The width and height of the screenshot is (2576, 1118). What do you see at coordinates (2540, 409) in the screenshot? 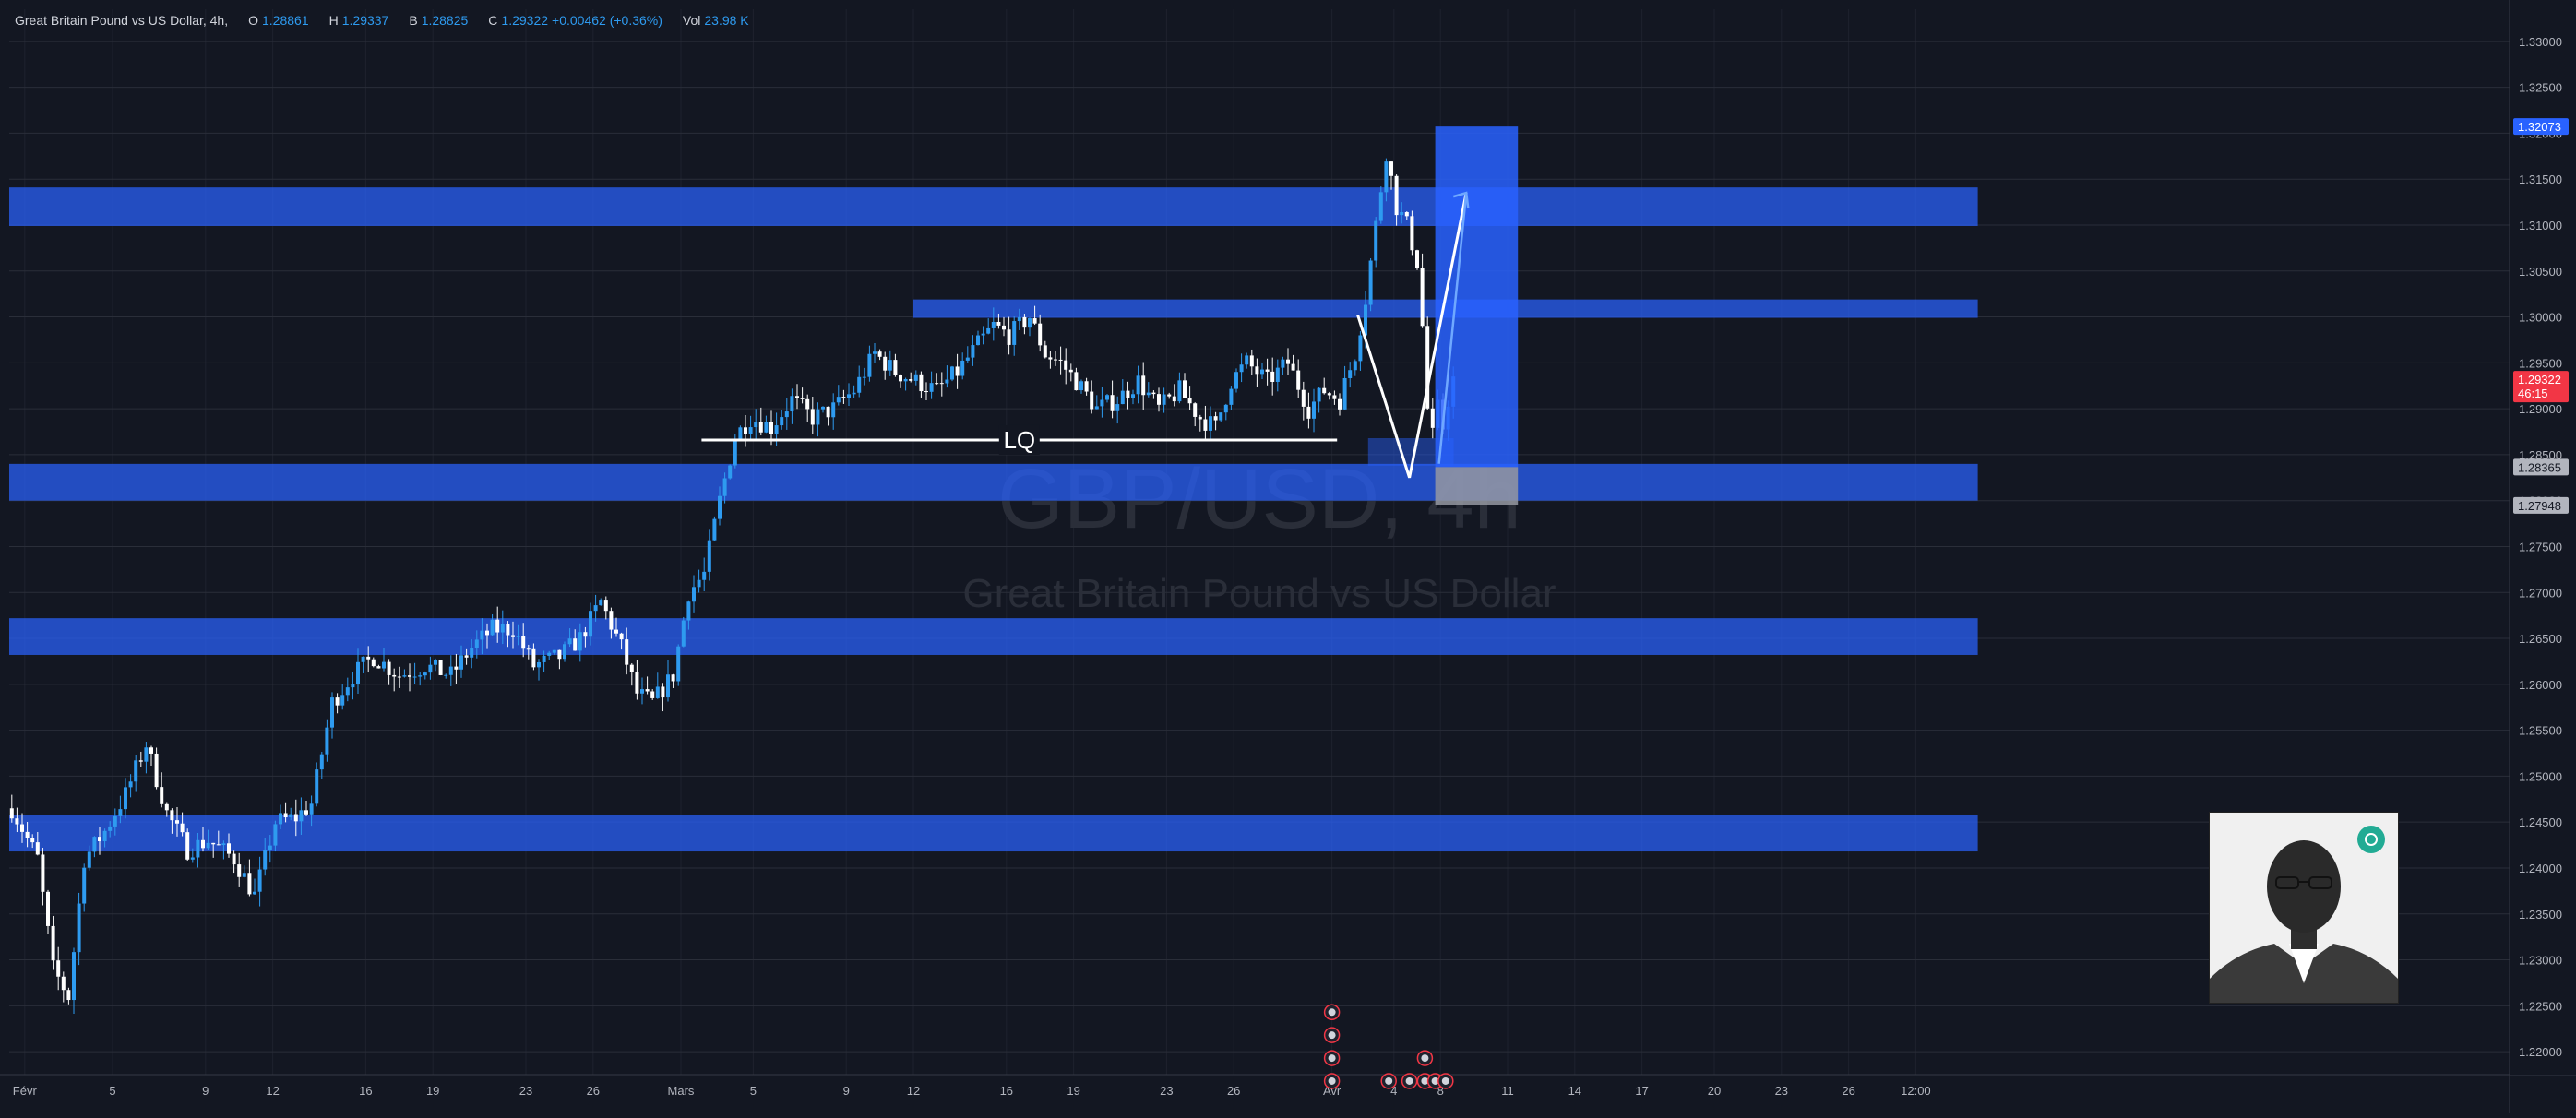
I see `price-tick-label: 1.29000` at bounding box center [2540, 409].